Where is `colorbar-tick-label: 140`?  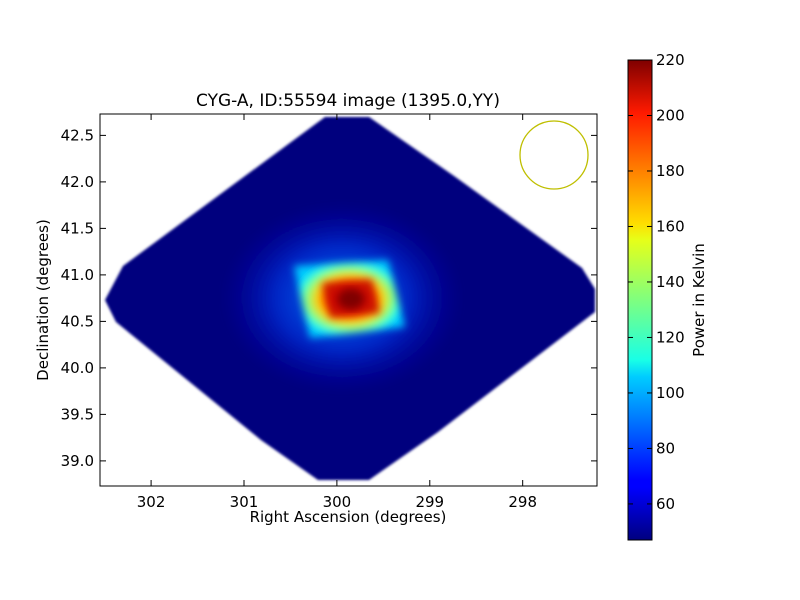
colorbar-tick-label: 140 is located at coordinates (670, 282).